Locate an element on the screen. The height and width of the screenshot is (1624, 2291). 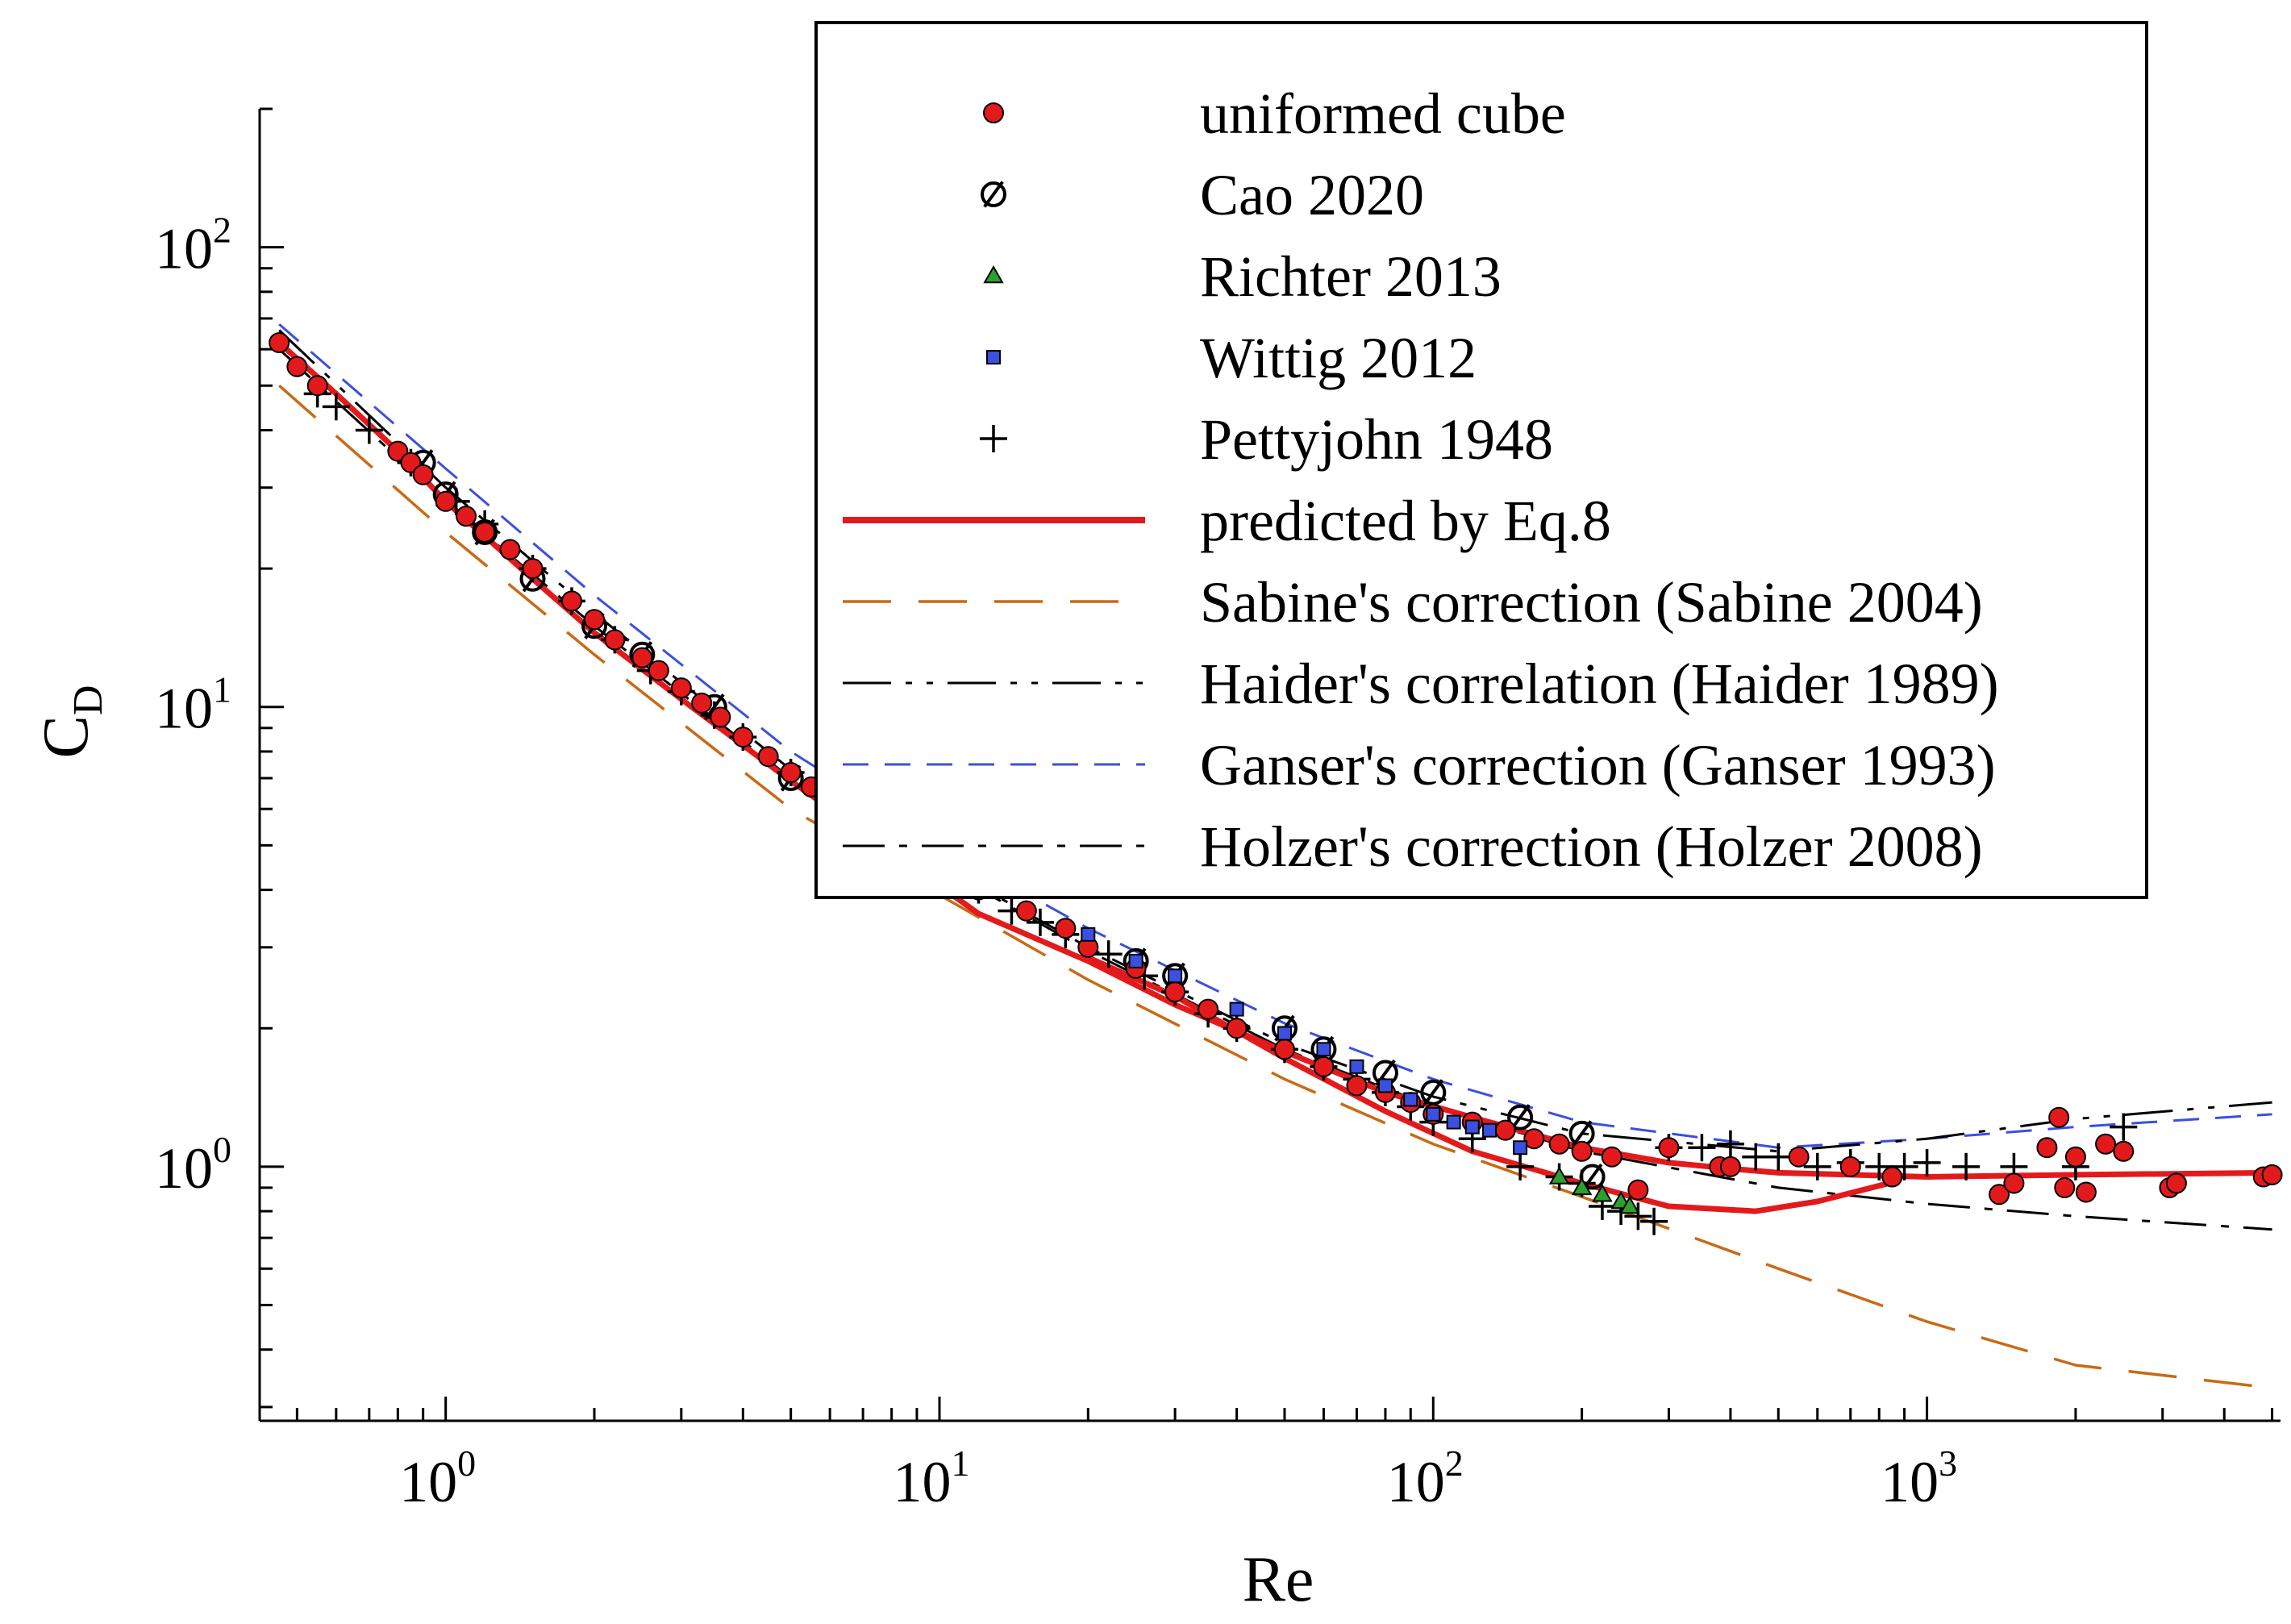
legend-label: predicted by Eq.8 is located at coordinates (1405, 521).